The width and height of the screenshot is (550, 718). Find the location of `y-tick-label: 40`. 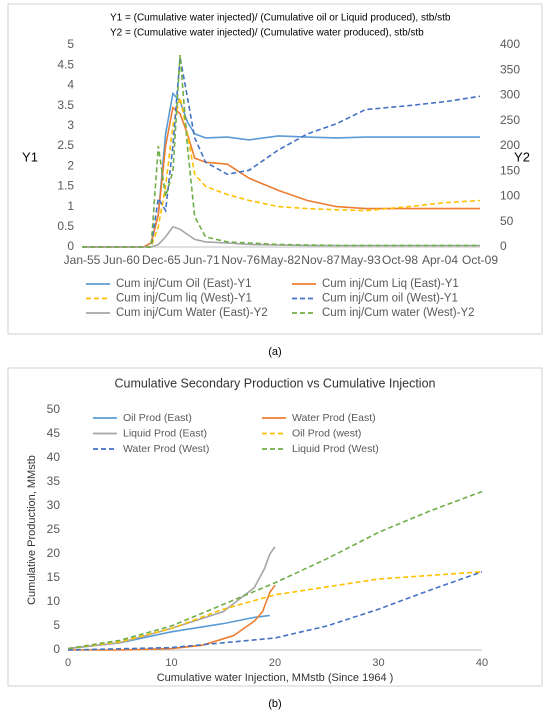

y-tick-label: 40 is located at coordinates (54, 457).